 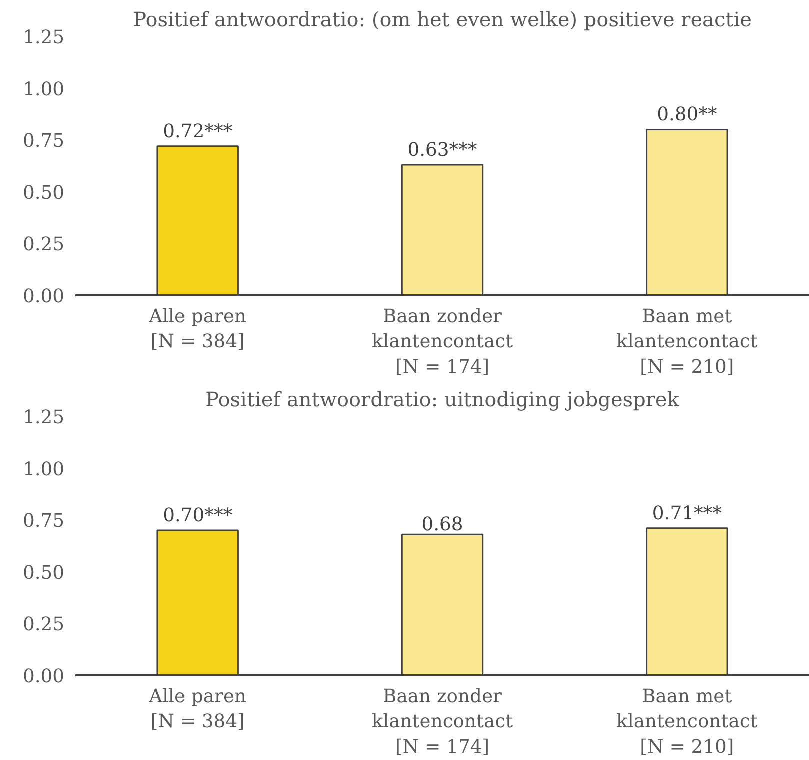 I want to click on data-label: 0.71***, so click(x=687, y=513).